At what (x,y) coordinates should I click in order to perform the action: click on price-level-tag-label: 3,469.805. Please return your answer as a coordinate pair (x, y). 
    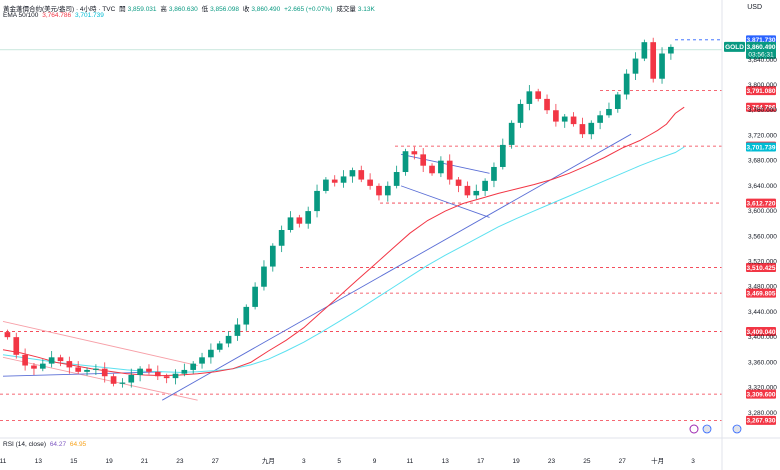
    Looking at the image, I should click on (761, 293).